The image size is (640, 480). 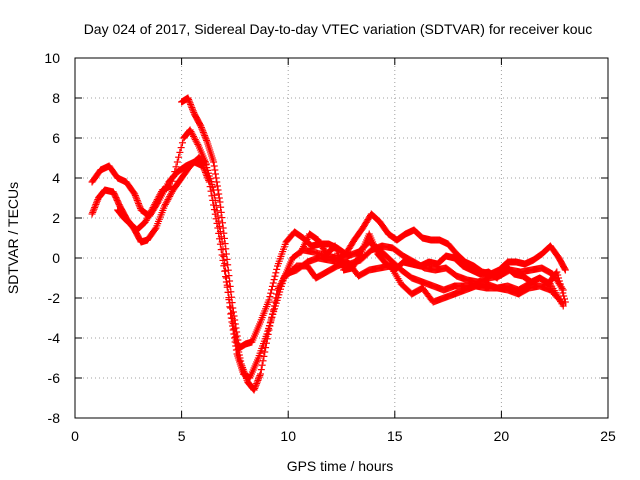 What do you see at coordinates (340, 466) in the screenshot?
I see `x-axis-label: GPS time / hours` at bounding box center [340, 466].